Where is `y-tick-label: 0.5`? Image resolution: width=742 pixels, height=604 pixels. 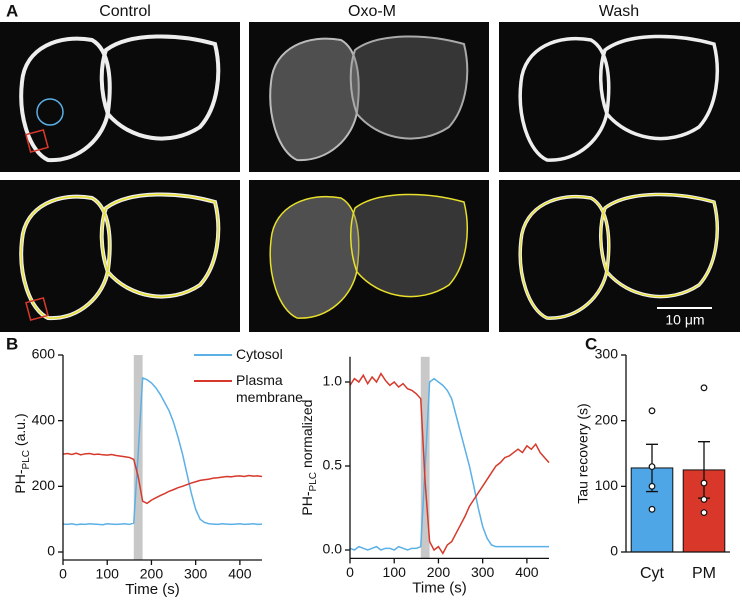
y-tick-label: 0.5 is located at coordinates (333, 465).